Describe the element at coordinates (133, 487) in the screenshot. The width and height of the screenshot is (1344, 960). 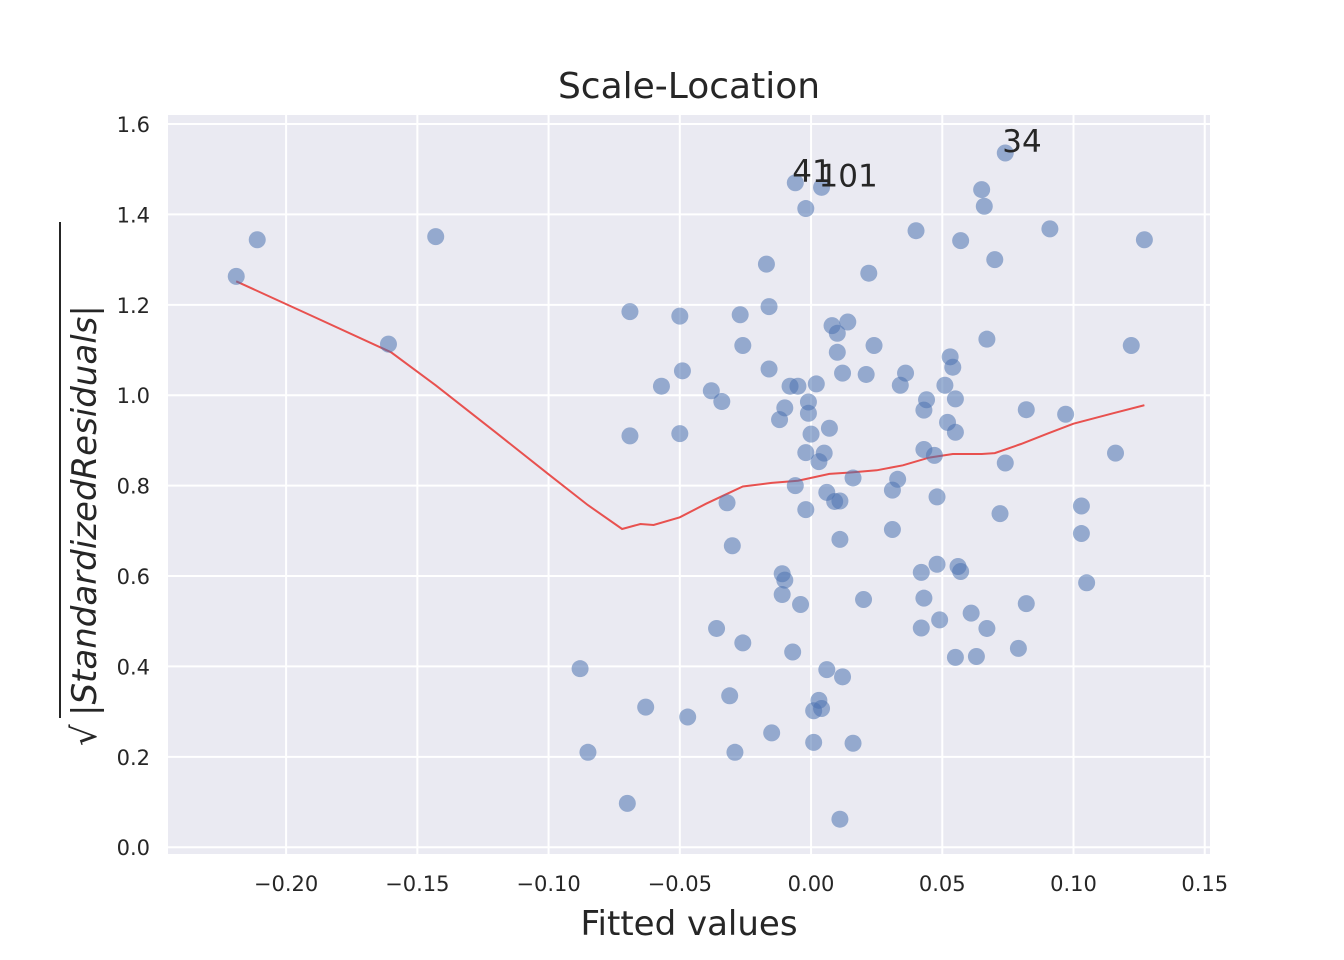
I see `y-tick-label: 0.8` at that location.